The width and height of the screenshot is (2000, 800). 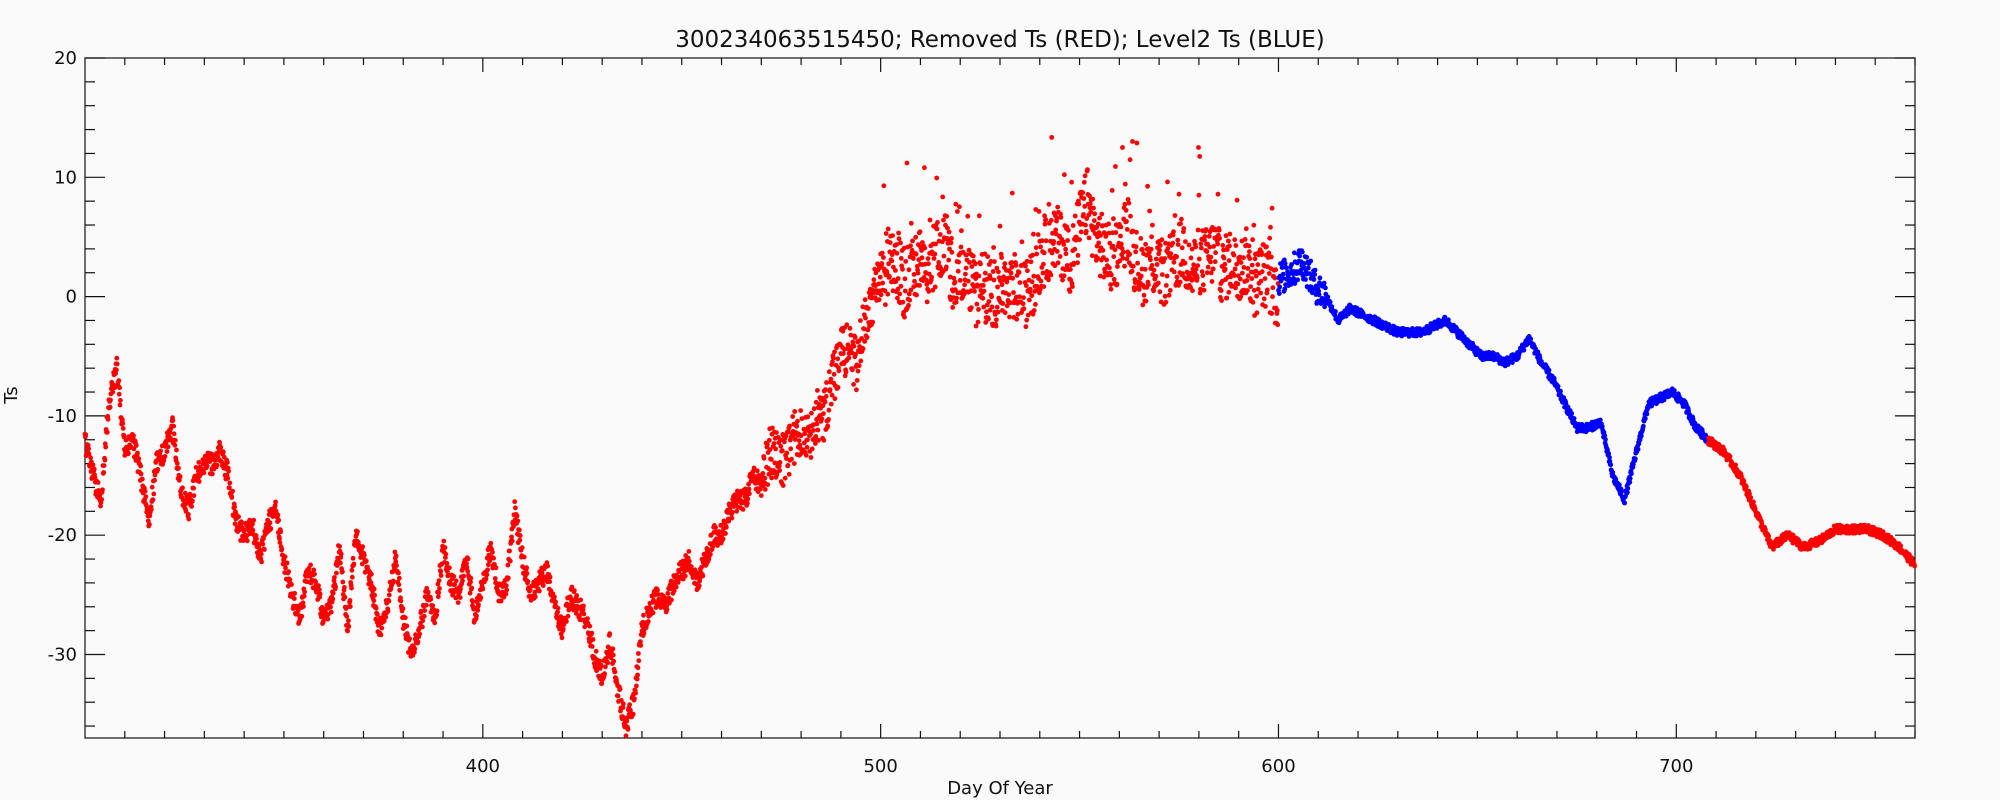 What do you see at coordinates (65, 58) in the screenshot?
I see `y-tick-label: 20` at bounding box center [65, 58].